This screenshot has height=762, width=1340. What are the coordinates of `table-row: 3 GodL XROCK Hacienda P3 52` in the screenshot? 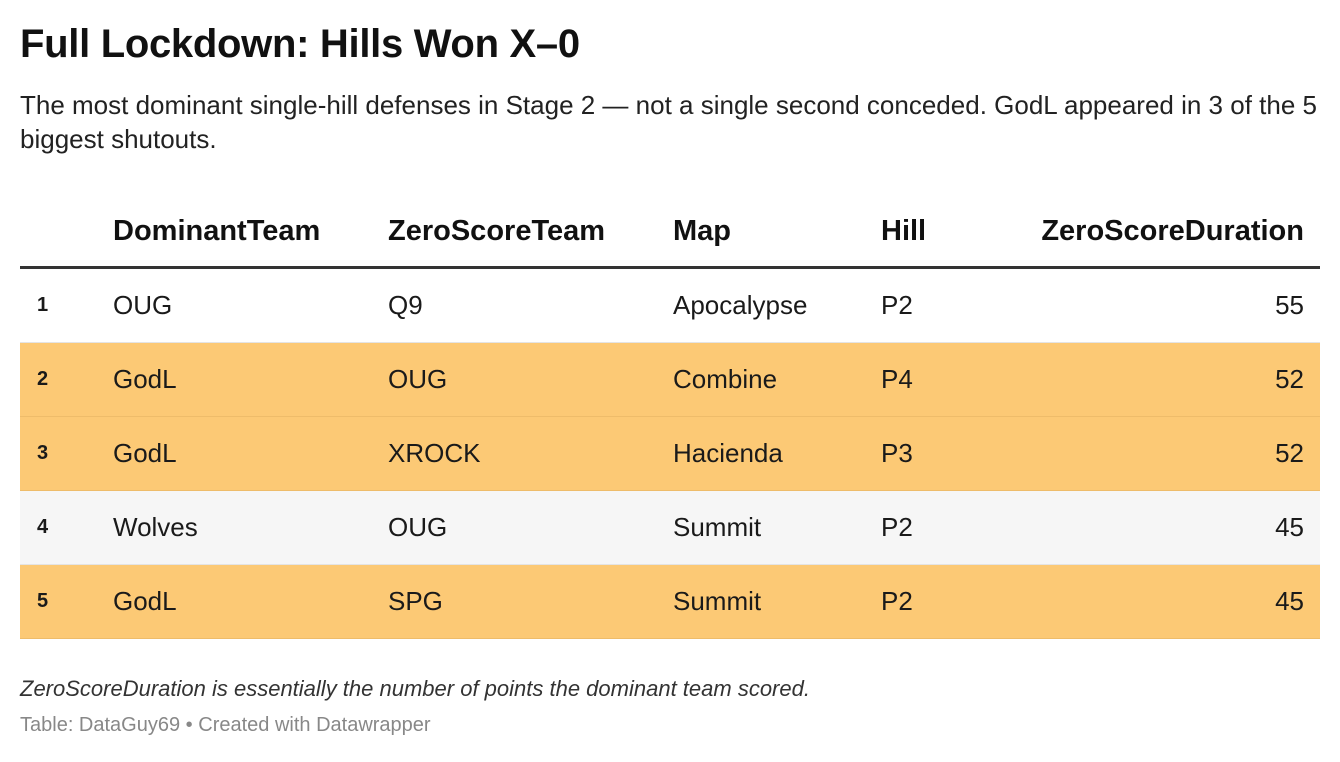 It's located at (670, 453).